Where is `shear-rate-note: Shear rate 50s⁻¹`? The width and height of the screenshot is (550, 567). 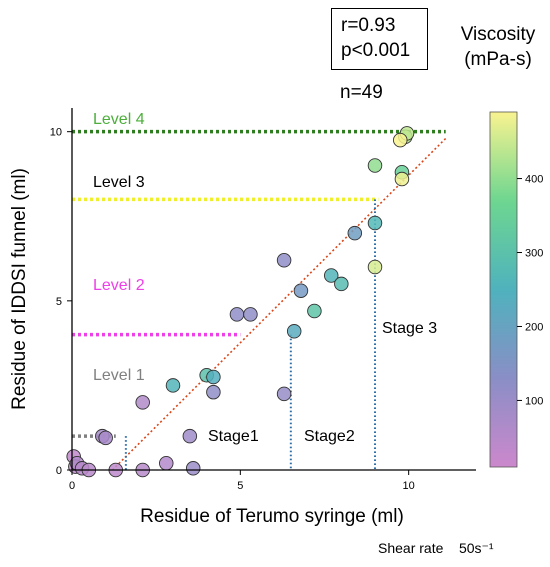
shear-rate-note: Shear rate 50s⁻¹ is located at coordinates (436, 548).